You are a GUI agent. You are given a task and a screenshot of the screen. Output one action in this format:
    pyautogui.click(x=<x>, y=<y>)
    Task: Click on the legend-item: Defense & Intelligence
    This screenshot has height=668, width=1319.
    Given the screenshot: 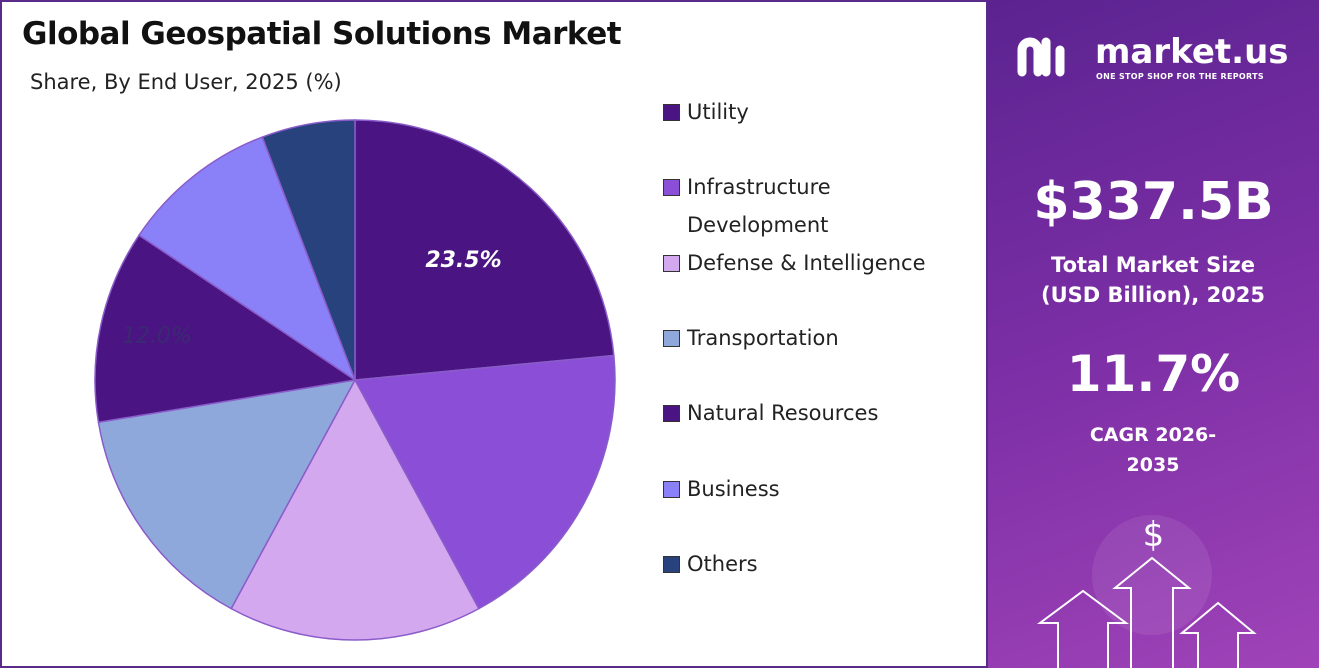 What is the action you would take?
    pyautogui.click(x=800, y=263)
    